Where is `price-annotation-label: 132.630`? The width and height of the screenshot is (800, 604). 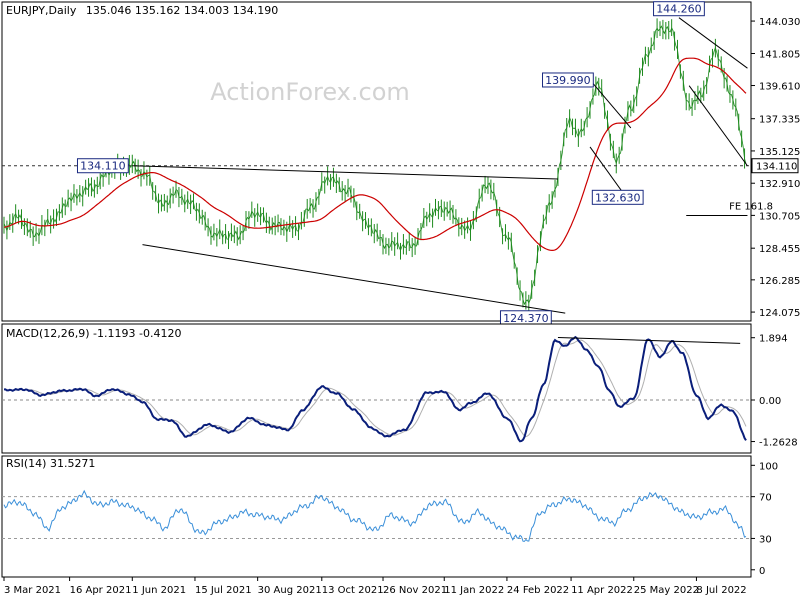 price-annotation-label: 132.630 is located at coordinates (618, 197).